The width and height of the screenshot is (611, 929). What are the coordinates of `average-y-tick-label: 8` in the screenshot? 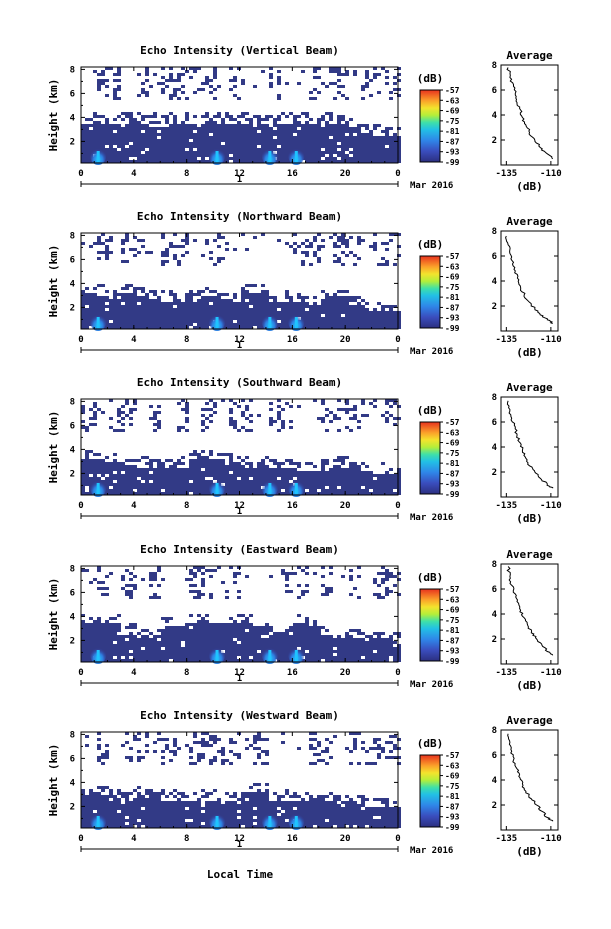 It's located at (494, 565).